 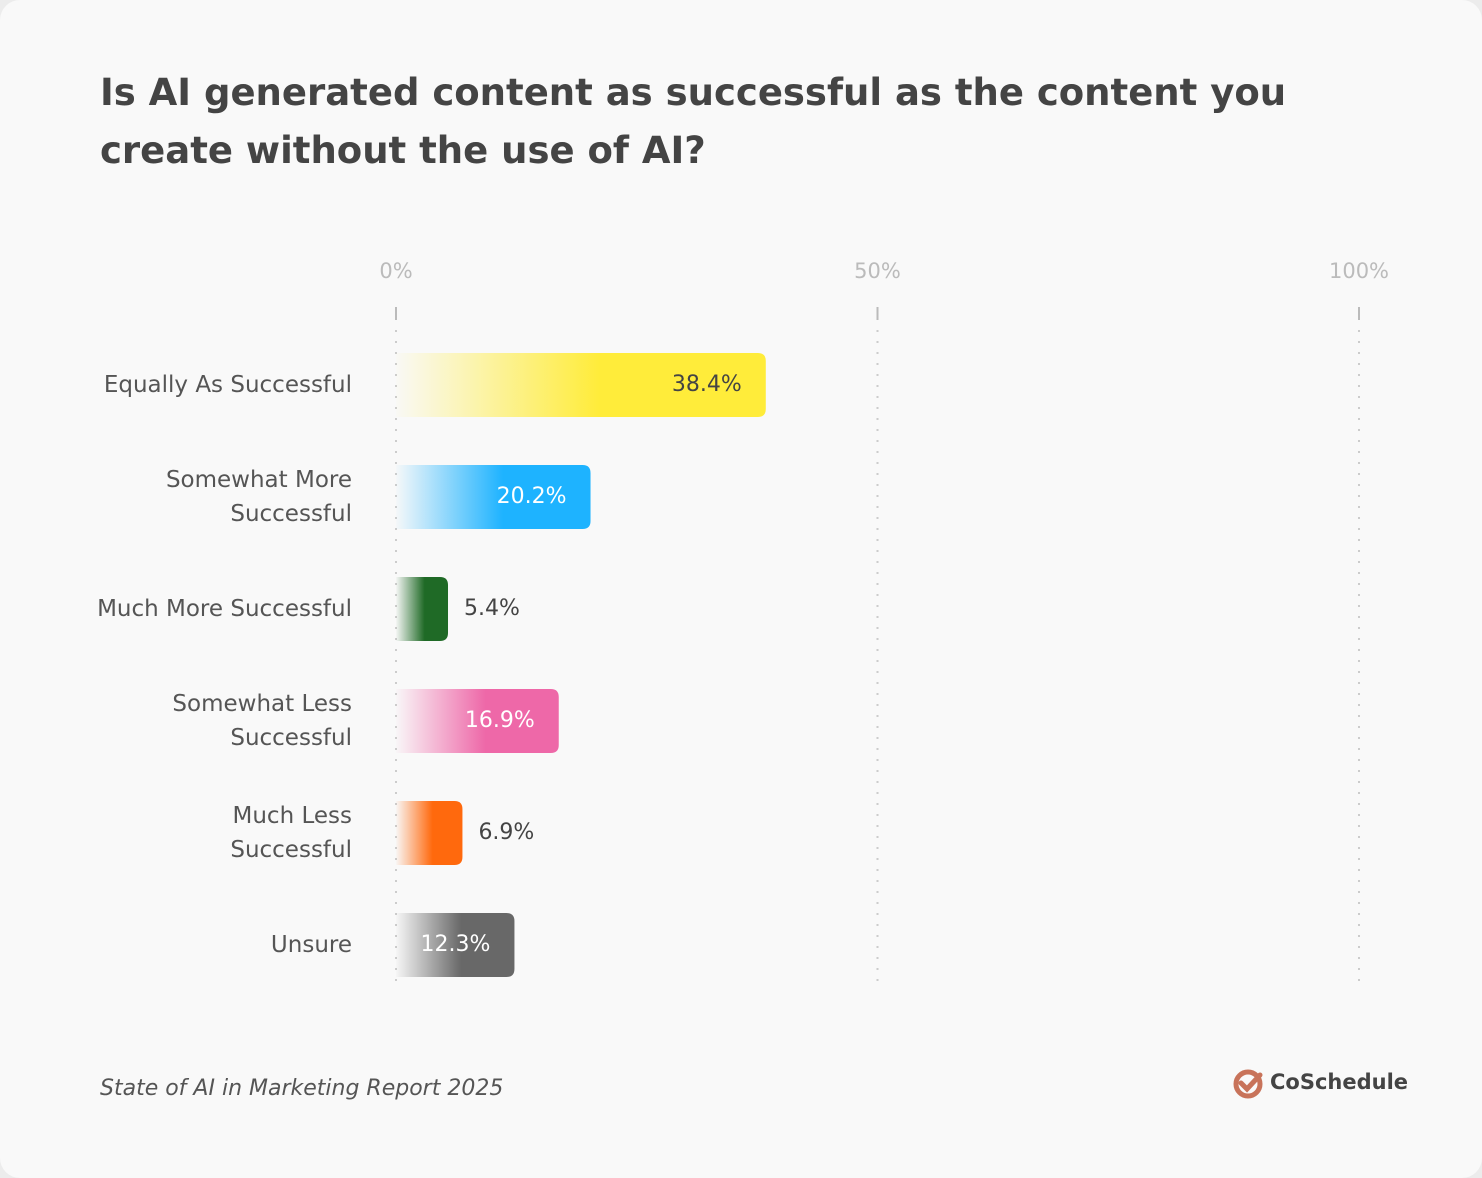 What do you see at coordinates (311, 945) in the screenshot?
I see `category-label: Unsure` at bounding box center [311, 945].